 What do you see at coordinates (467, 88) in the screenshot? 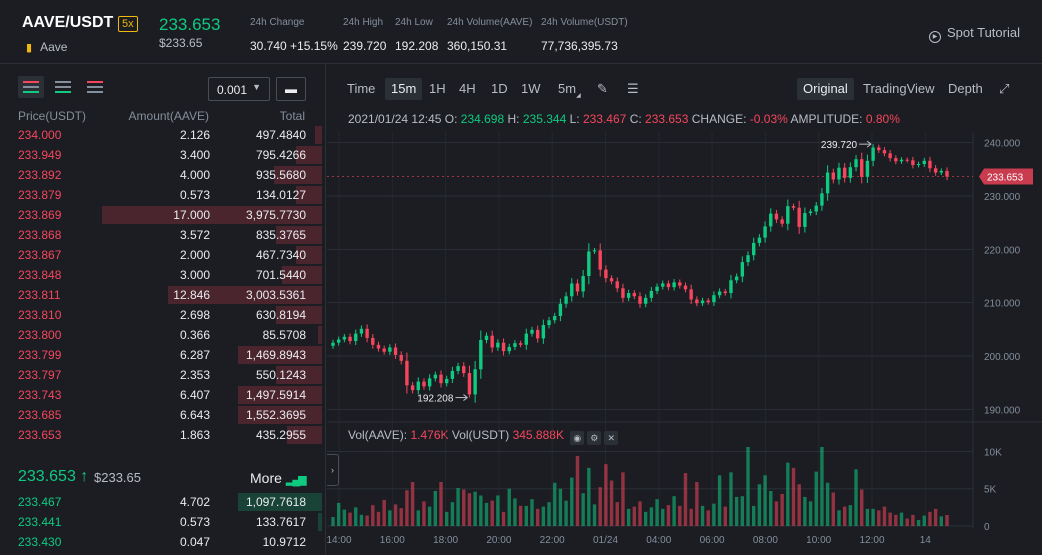
I see `interval-4h: 4H` at bounding box center [467, 88].